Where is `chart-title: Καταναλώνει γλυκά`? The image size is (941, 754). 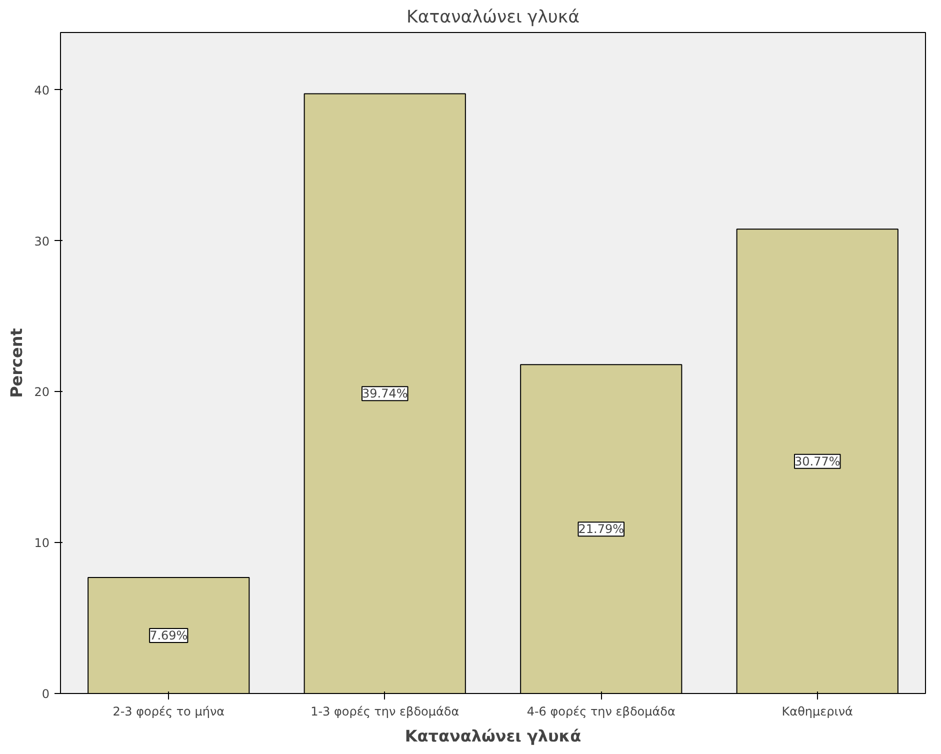
chart-title: Καταναλώνει γλυκά is located at coordinates (493, 18).